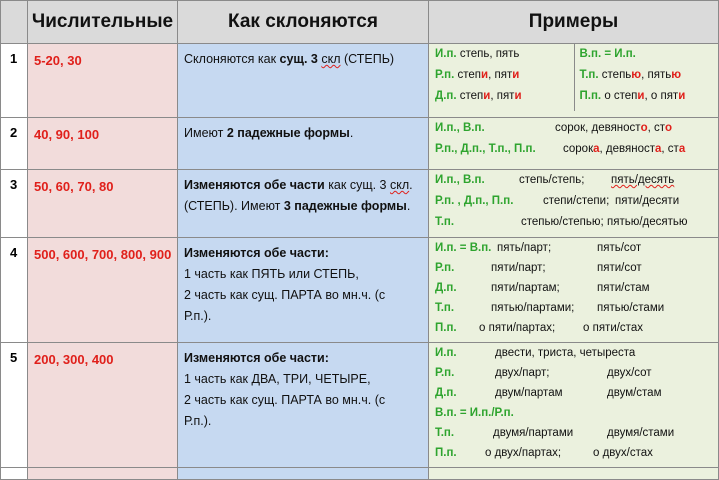 The width and height of the screenshot is (719, 480). What do you see at coordinates (14, 203) in the screenshot?
I see `row-number: 3` at bounding box center [14, 203].